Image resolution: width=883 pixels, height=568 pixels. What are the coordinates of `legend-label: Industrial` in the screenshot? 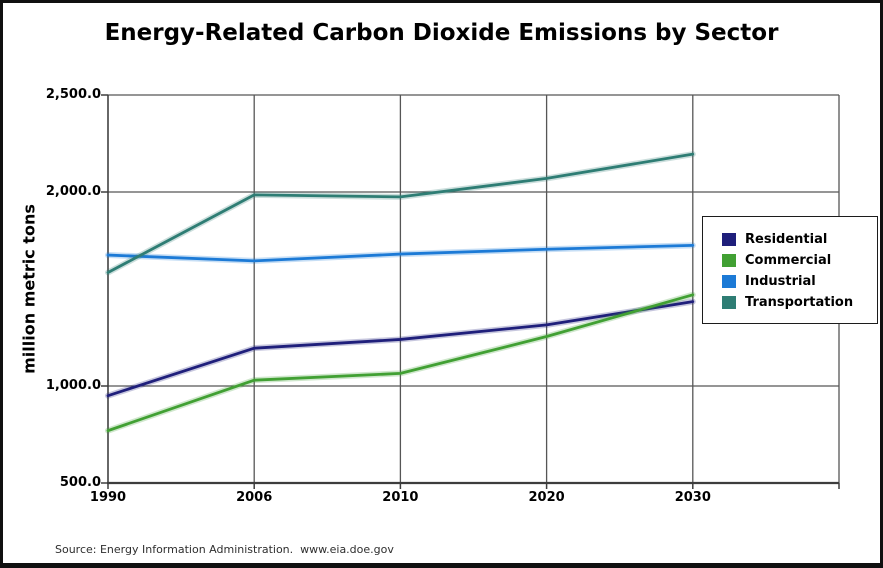 It's located at (780, 281).